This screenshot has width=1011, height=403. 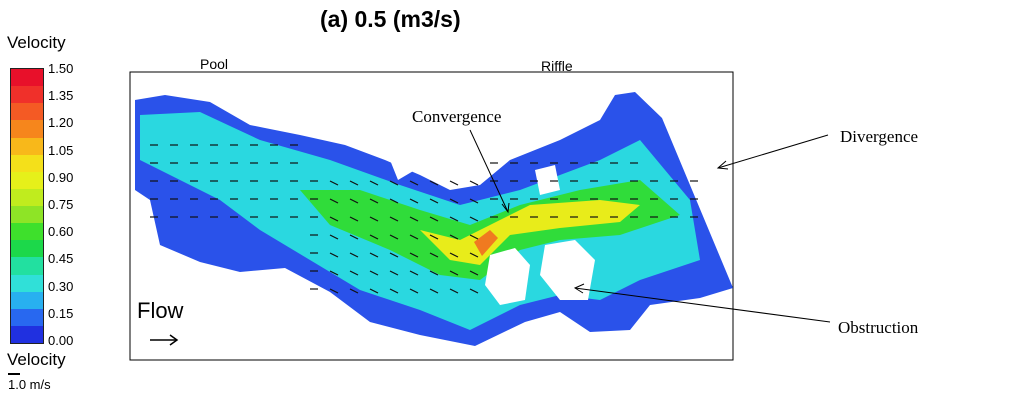 I want to click on colorbar-tick: 1.50, so click(x=61, y=68).